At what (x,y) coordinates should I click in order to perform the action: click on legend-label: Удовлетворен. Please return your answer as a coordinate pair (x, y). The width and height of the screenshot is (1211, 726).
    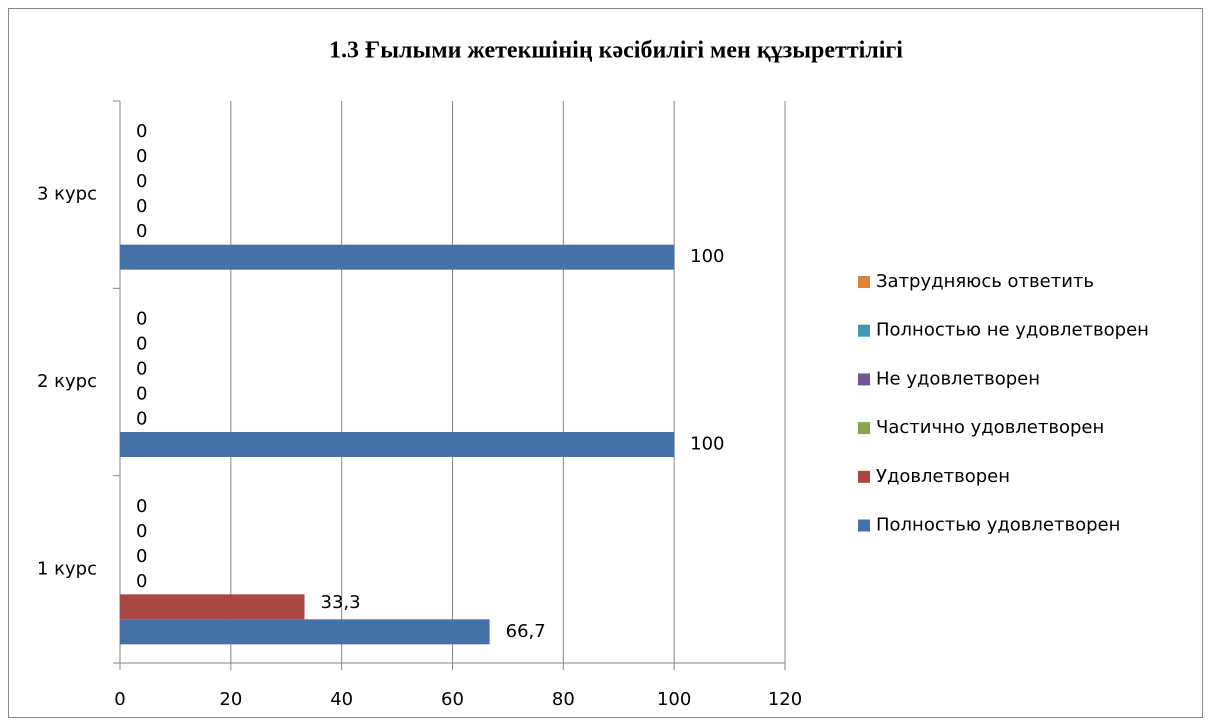
    Looking at the image, I should click on (943, 476).